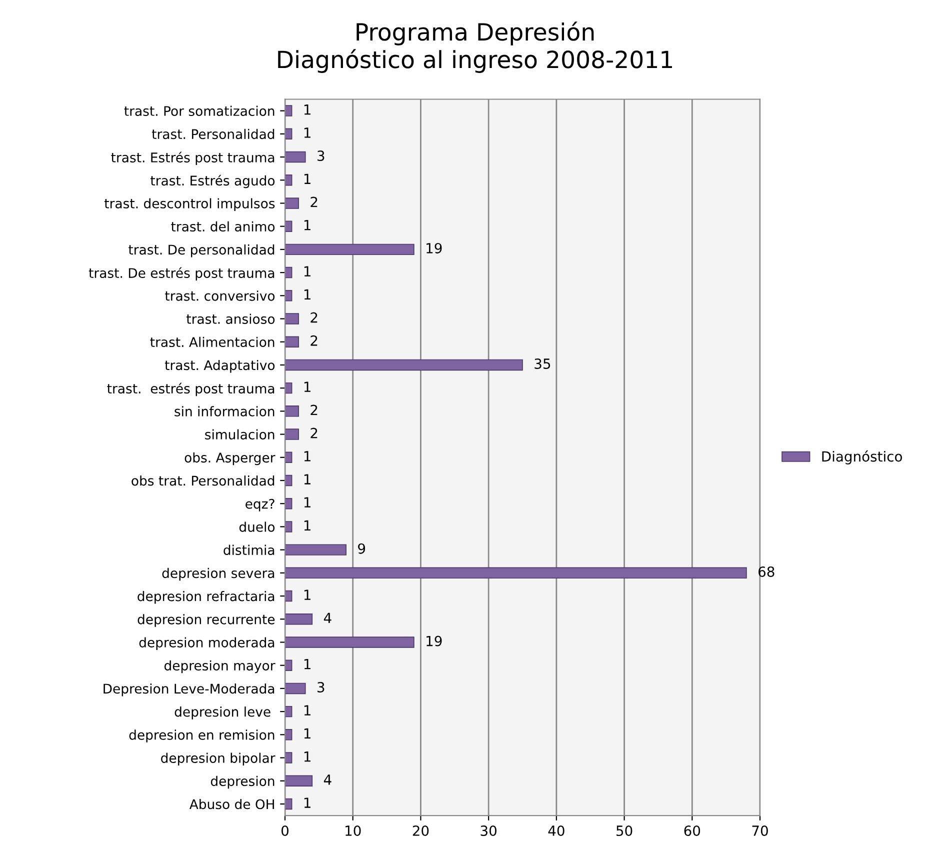  I want to click on x-tick-label: 30, so click(488, 831).